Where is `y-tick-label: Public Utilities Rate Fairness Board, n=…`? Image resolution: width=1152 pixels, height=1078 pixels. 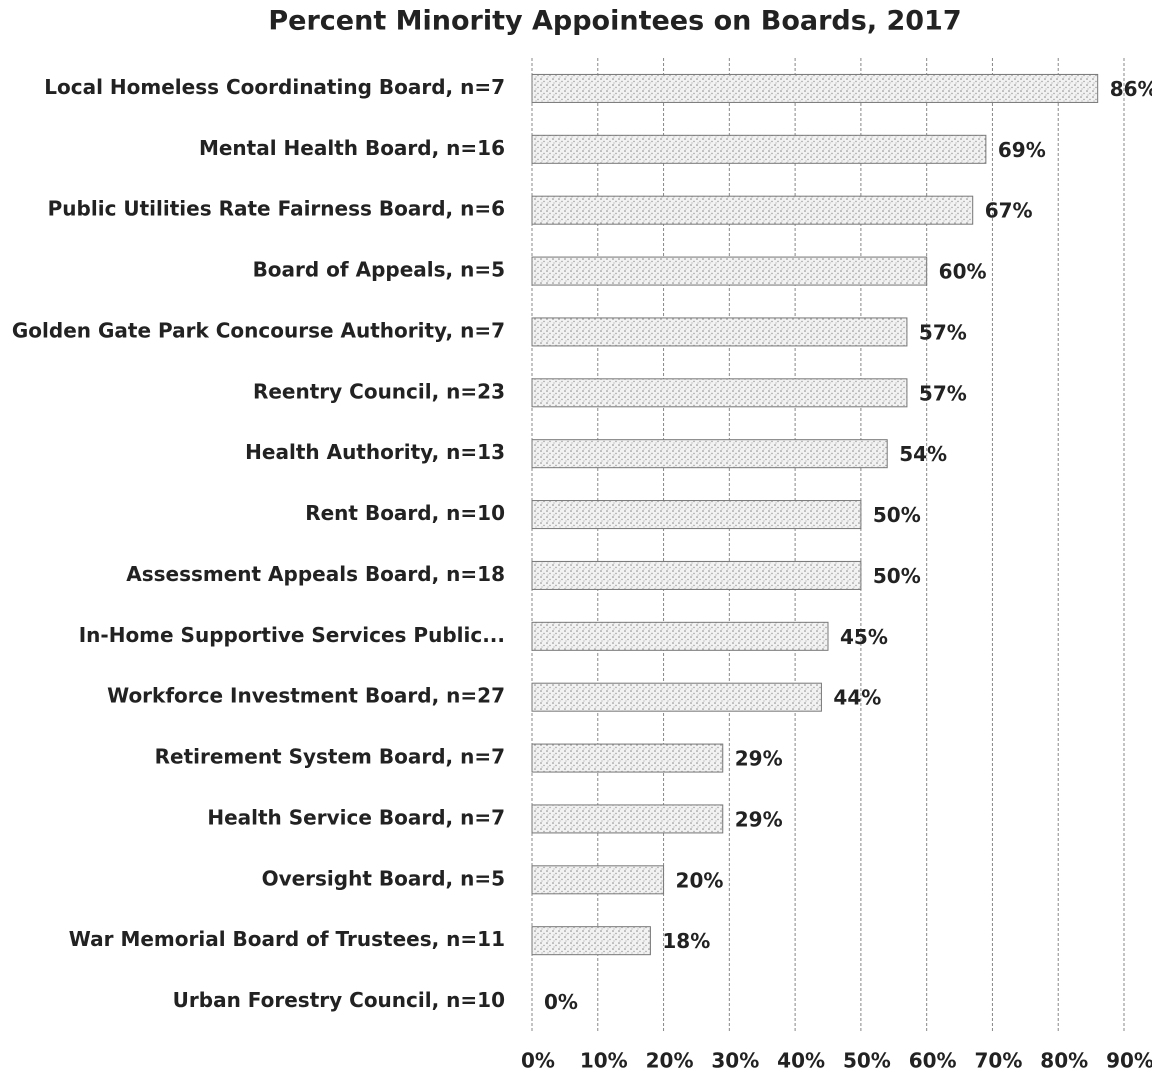
y-tick-label: Public Utilities Rate Fairness Board, n=… is located at coordinates (276, 209).